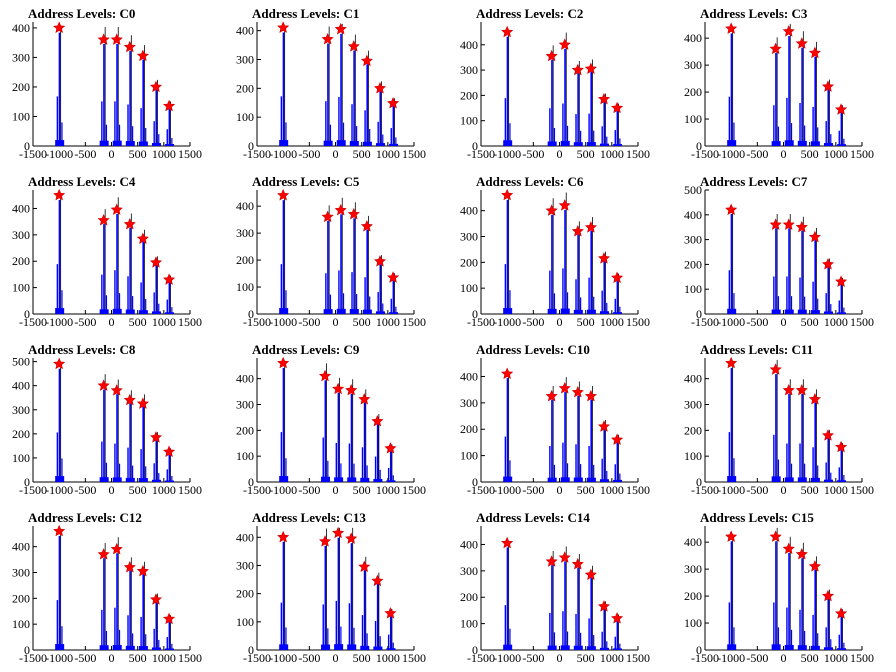  What do you see at coordinates (27, 650) in the screenshot?
I see `y-tick-label: 0` at bounding box center [27, 650].